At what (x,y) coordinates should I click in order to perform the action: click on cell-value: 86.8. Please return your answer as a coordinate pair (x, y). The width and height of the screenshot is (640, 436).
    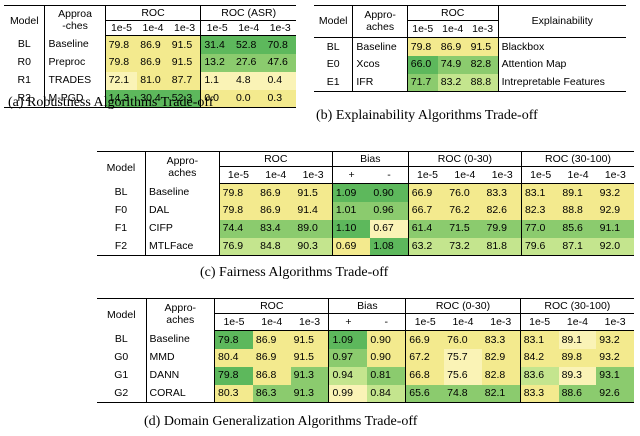
    Looking at the image, I should click on (271, 375).